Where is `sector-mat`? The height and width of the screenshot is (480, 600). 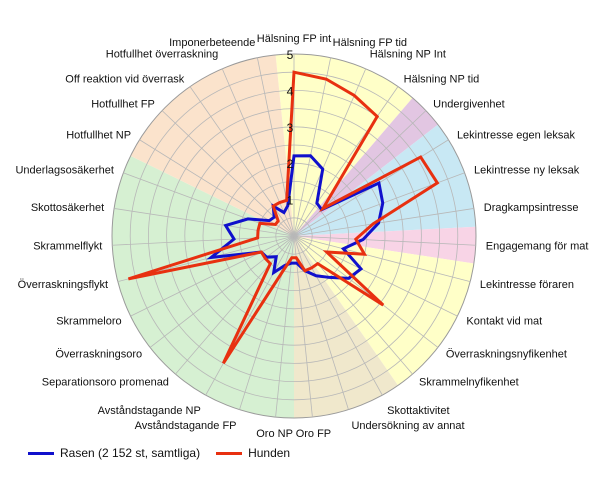 sector-mat is located at coordinates (385, 245).